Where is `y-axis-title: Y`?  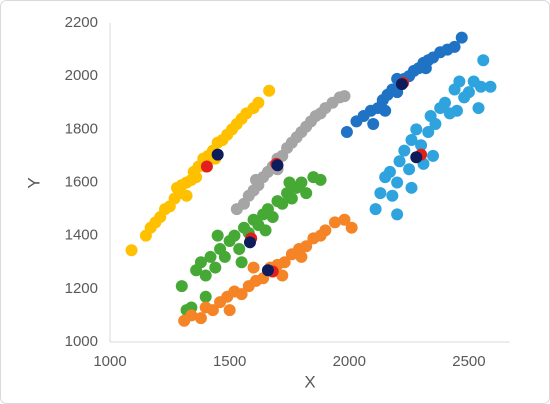 y-axis-title: Y is located at coordinates (33, 182).